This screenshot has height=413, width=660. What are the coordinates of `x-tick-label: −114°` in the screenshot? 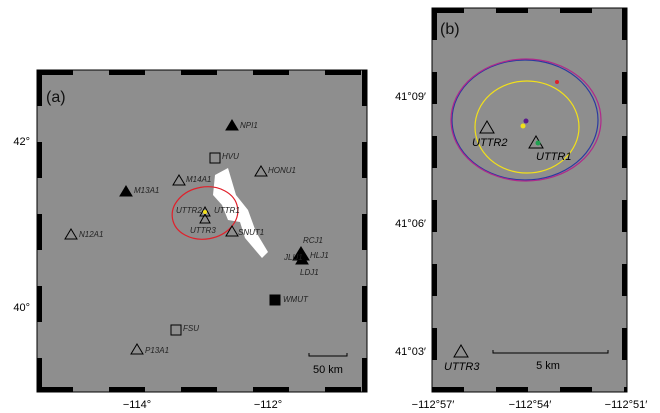 It's located at (137, 405).